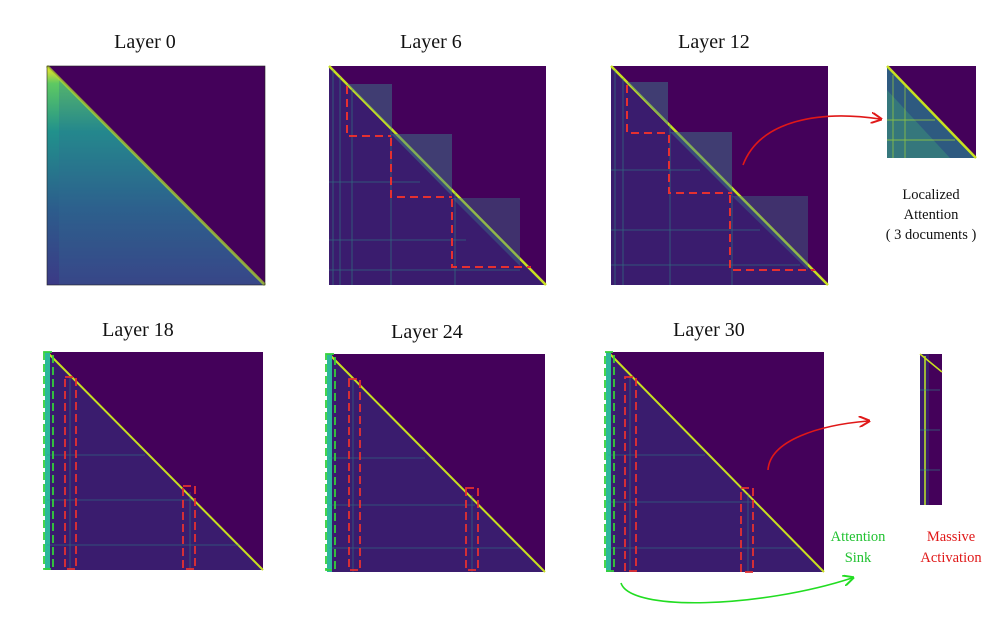 Image resolution: width=996 pixels, height=624 pixels. I want to click on localized-label-line3: ( 3 documents ), so click(931, 235).